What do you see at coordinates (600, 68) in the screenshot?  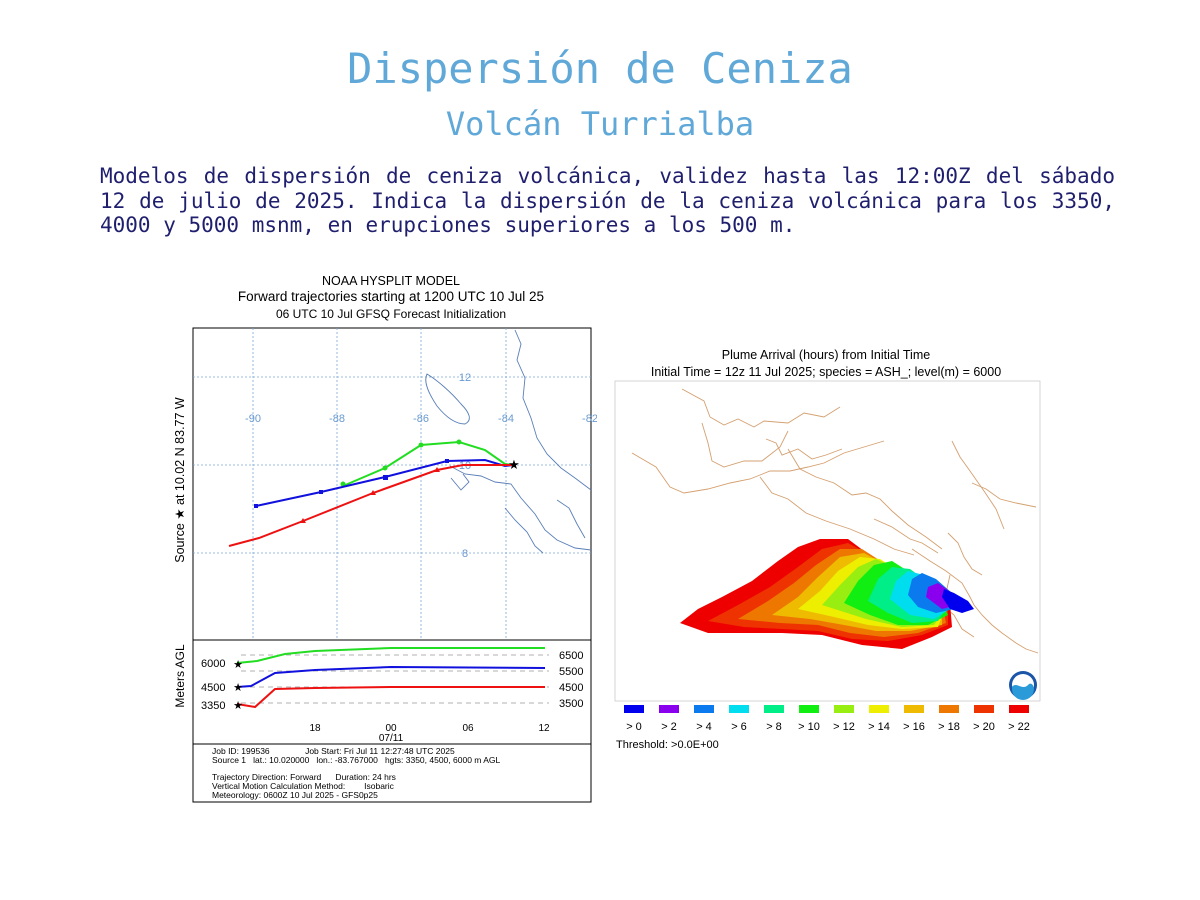 I see `page-title: Dispersión de Ceniza` at bounding box center [600, 68].